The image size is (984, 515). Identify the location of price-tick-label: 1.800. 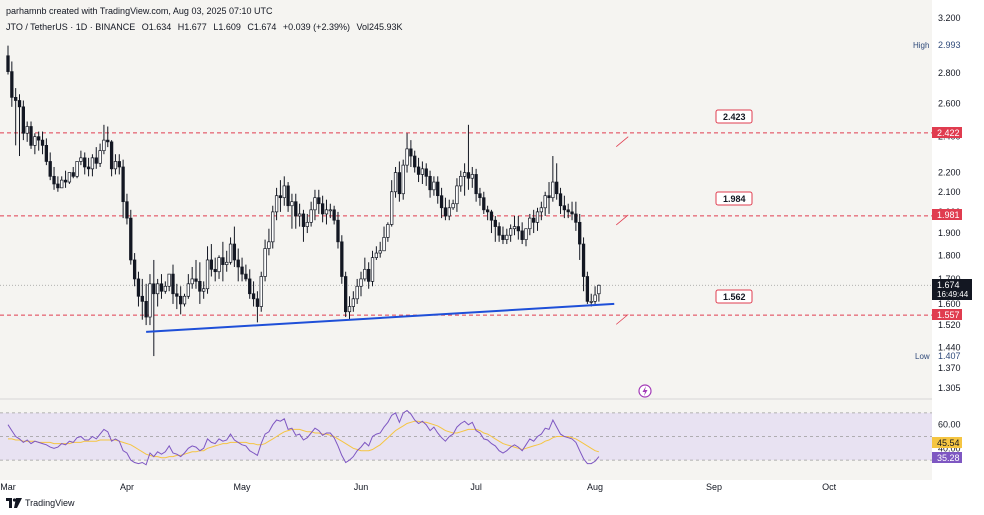
(949, 255).